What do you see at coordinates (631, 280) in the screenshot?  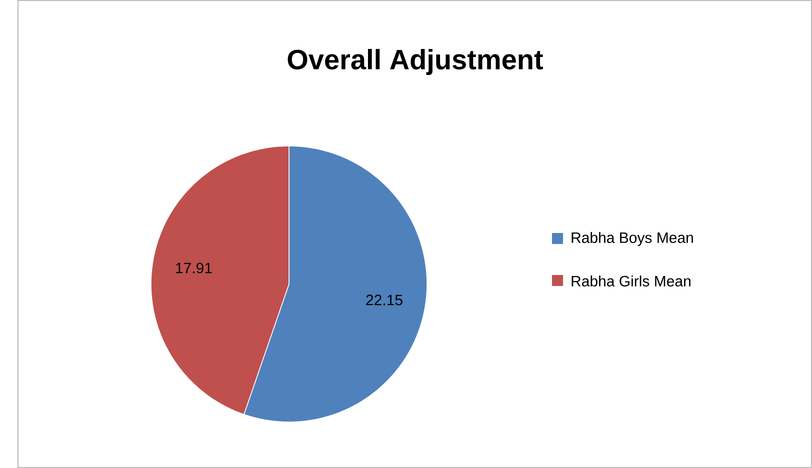 I see `legend-label: Rabha Girls Mean` at bounding box center [631, 280].